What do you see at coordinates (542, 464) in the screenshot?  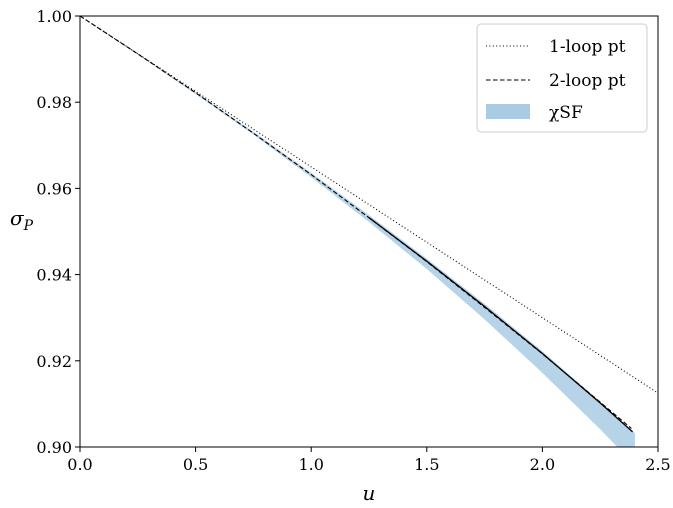 I see `x-tick-label: 2.0` at bounding box center [542, 464].